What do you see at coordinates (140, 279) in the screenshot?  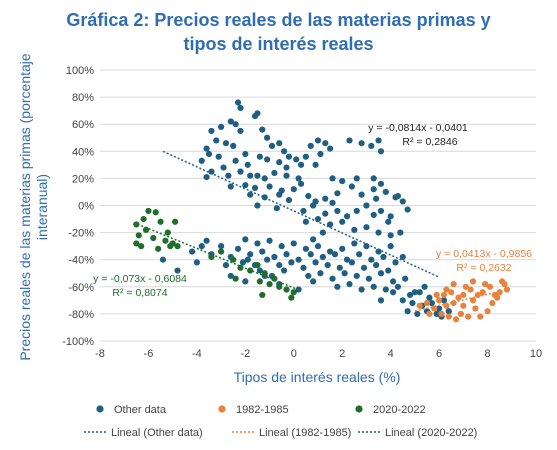 I see `trend-equation: y = -0,073x - 0,6084` at bounding box center [140, 279].